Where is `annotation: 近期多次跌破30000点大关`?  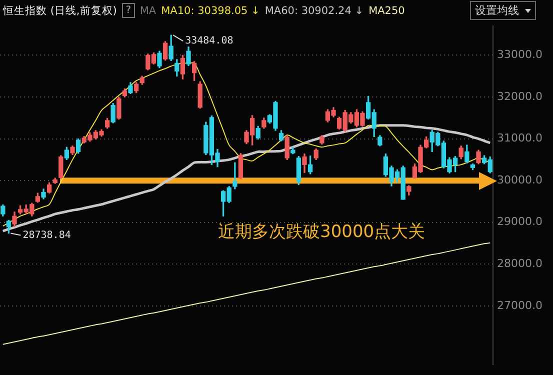
annotation: 近期多次跌破30000点大关 is located at coordinates (322, 232).